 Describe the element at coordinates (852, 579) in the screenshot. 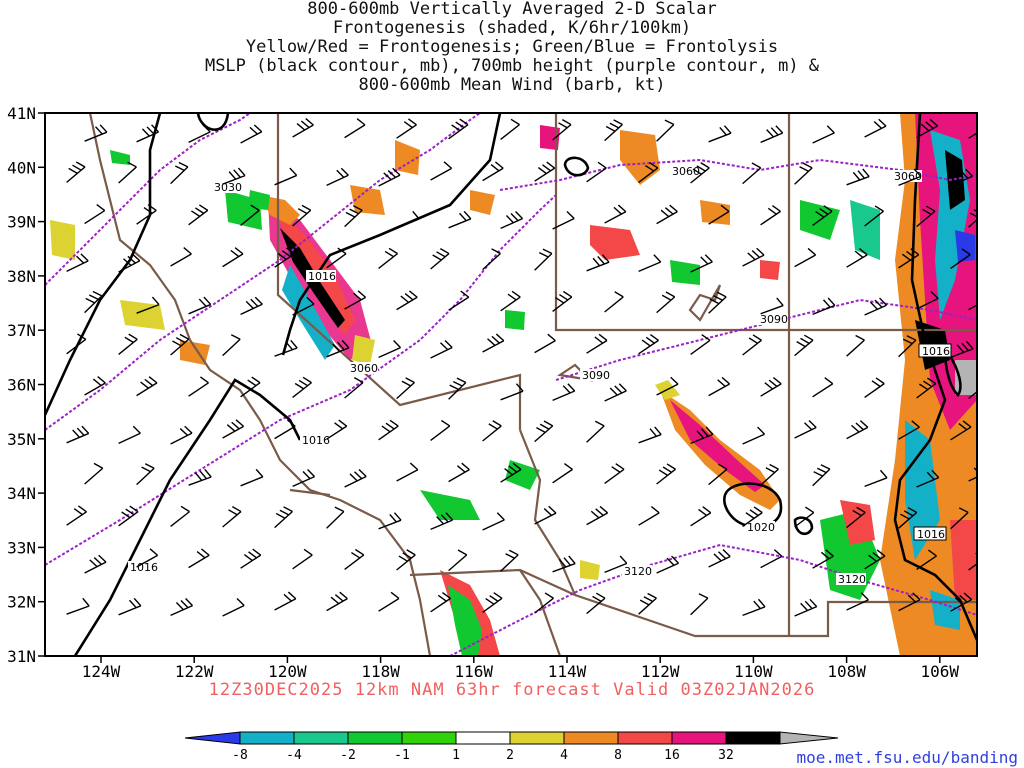

I see `height-label: 3120` at that location.